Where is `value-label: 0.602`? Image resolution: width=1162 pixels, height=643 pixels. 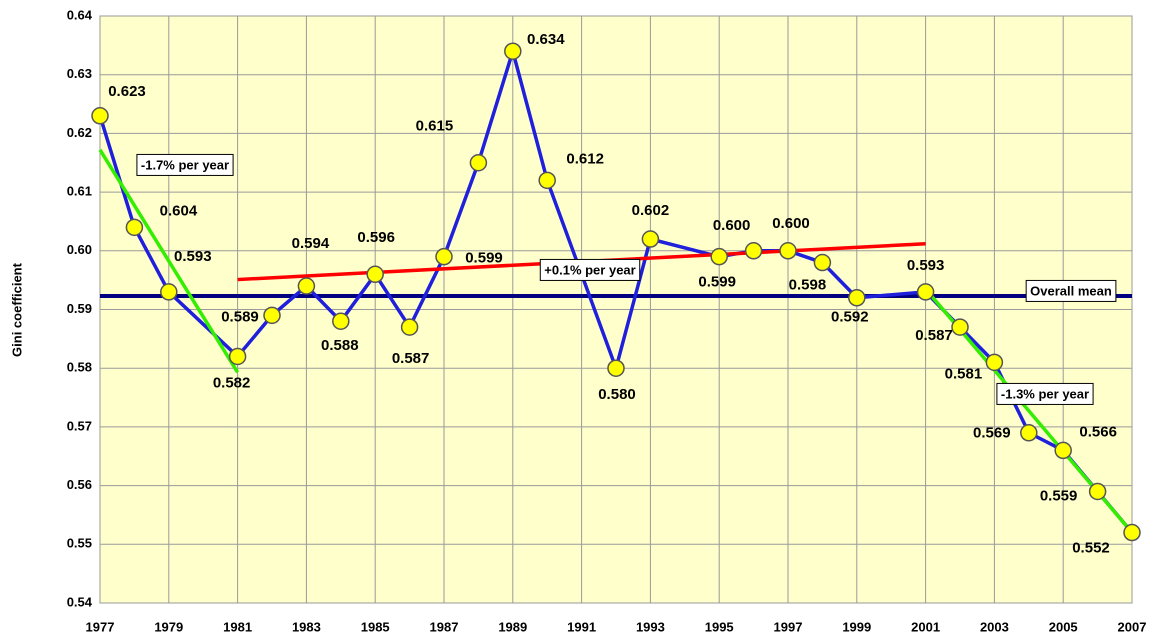
value-label: 0.602 is located at coordinates (651, 210).